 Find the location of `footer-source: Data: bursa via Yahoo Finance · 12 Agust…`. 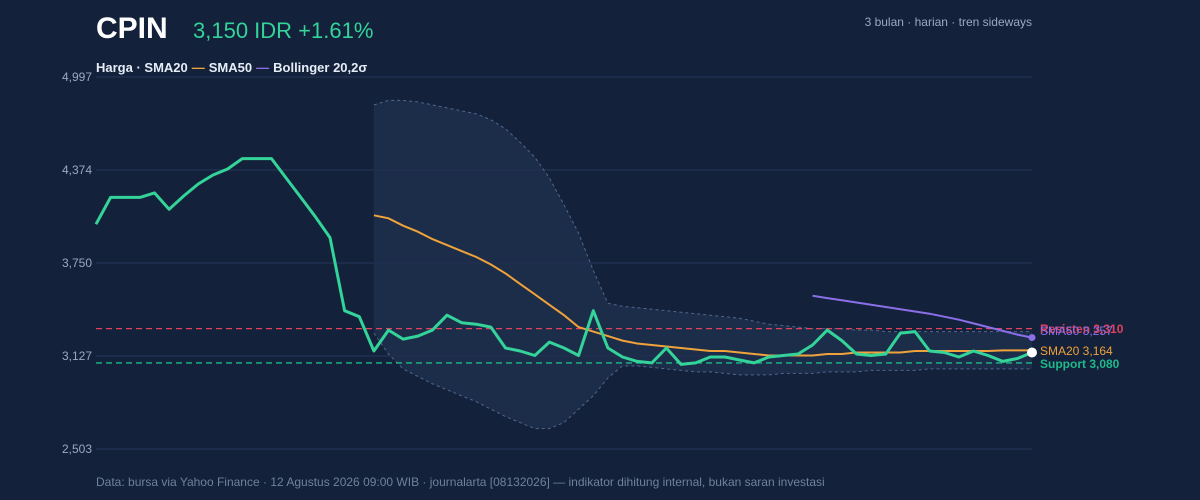

footer-source: Data: bursa via Yahoo Finance · 12 Agust… is located at coordinates (460, 482).